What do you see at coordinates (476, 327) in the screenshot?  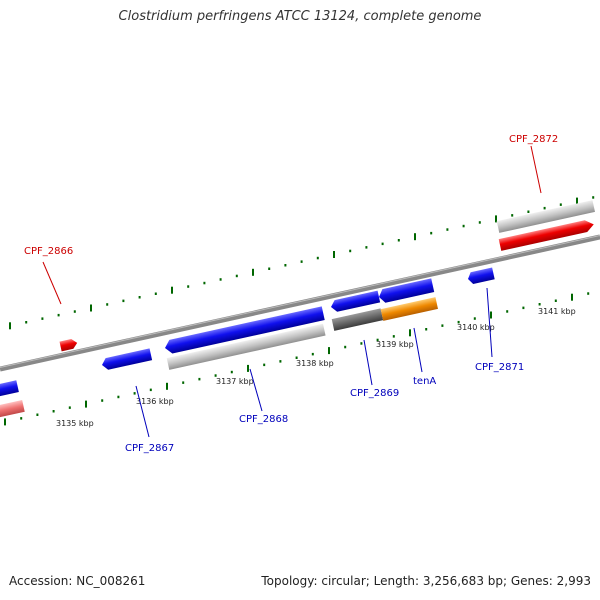 I see `scale-label: 3140 kbp` at bounding box center [476, 327].